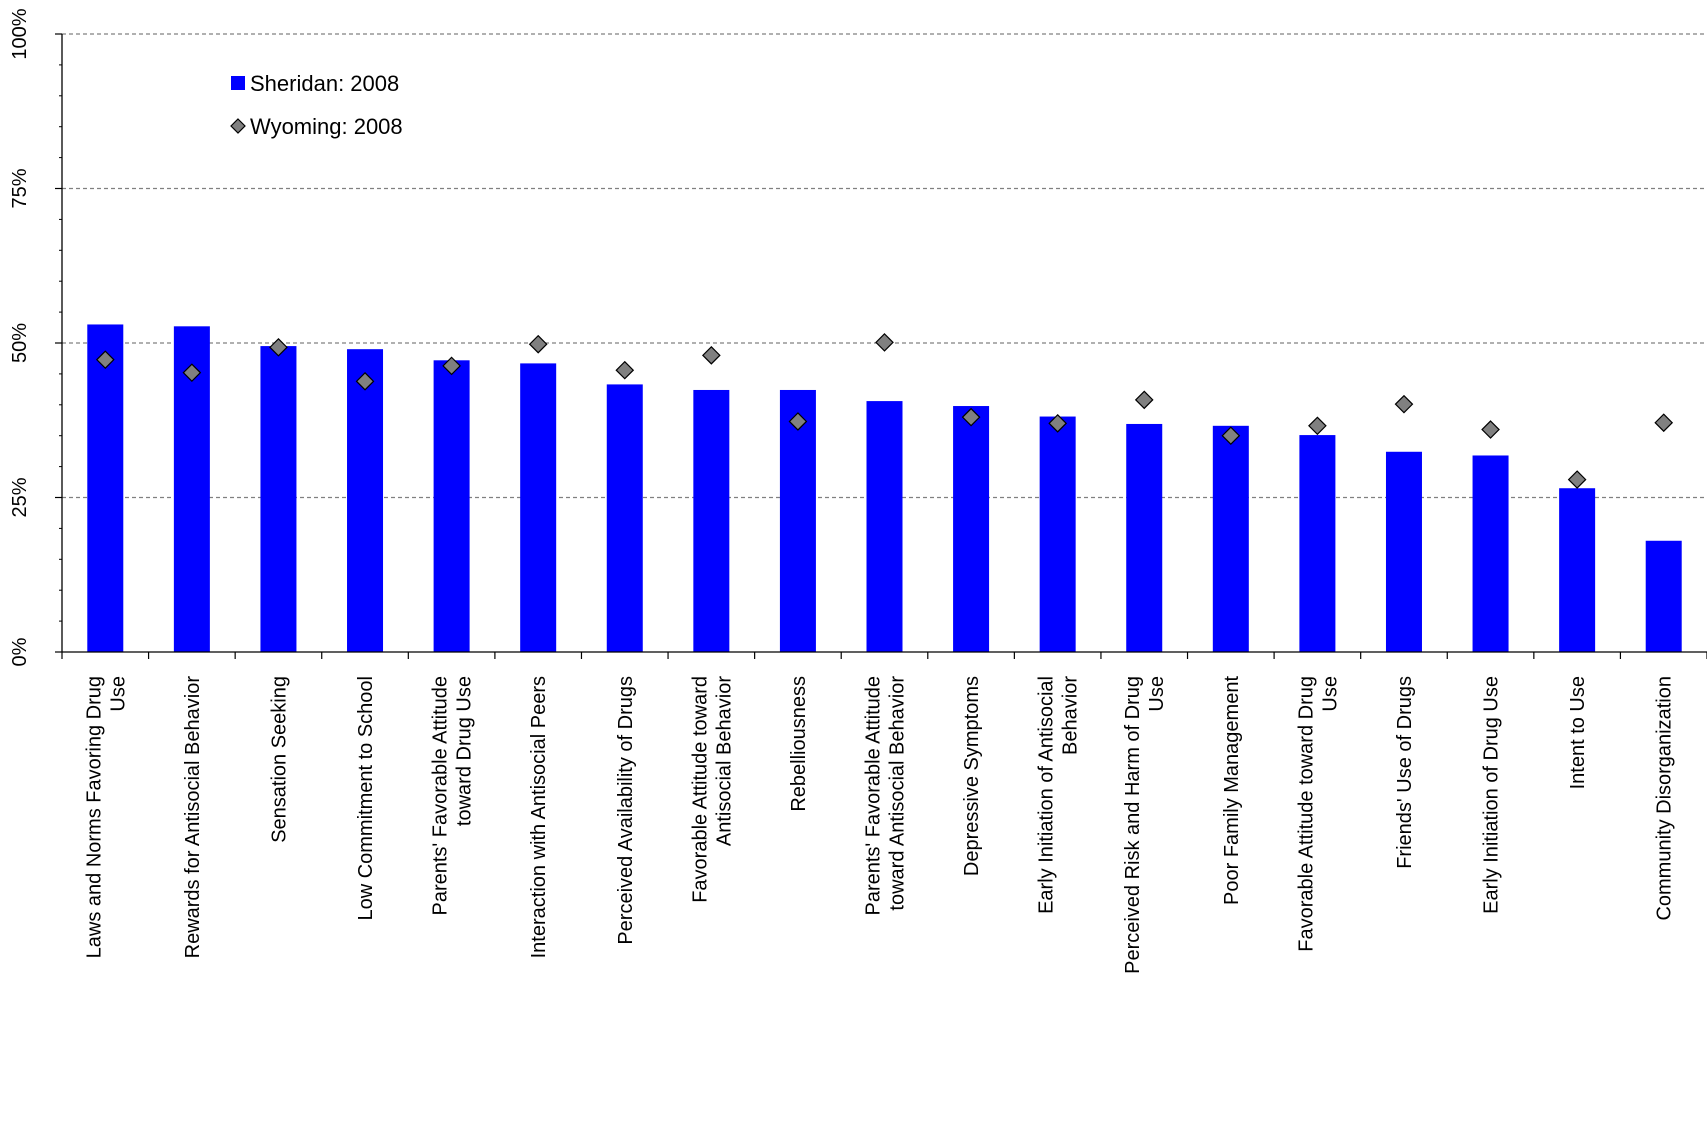 The image size is (1707, 1136). What do you see at coordinates (316, 105) in the screenshot?
I see `legend: Sheridan: 2008 Wyoming: 2008` at bounding box center [316, 105].